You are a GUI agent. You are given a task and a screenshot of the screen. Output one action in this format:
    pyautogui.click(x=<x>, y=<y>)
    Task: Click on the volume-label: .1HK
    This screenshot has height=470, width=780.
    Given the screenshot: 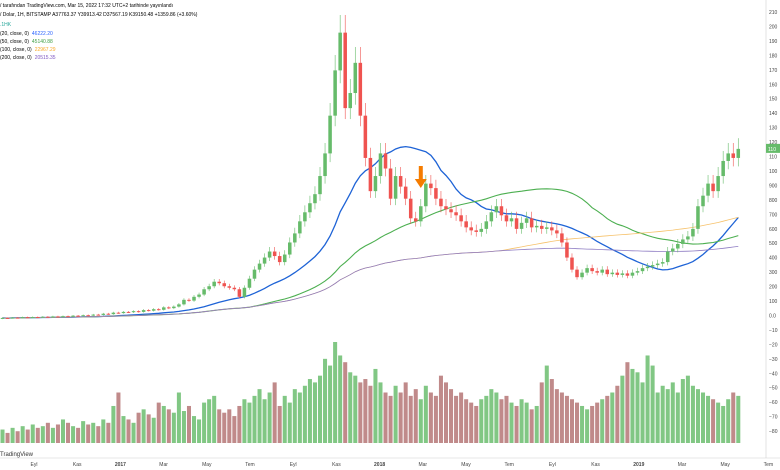 What is the action you would take?
    pyautogui.click(x=6, y=25)
    